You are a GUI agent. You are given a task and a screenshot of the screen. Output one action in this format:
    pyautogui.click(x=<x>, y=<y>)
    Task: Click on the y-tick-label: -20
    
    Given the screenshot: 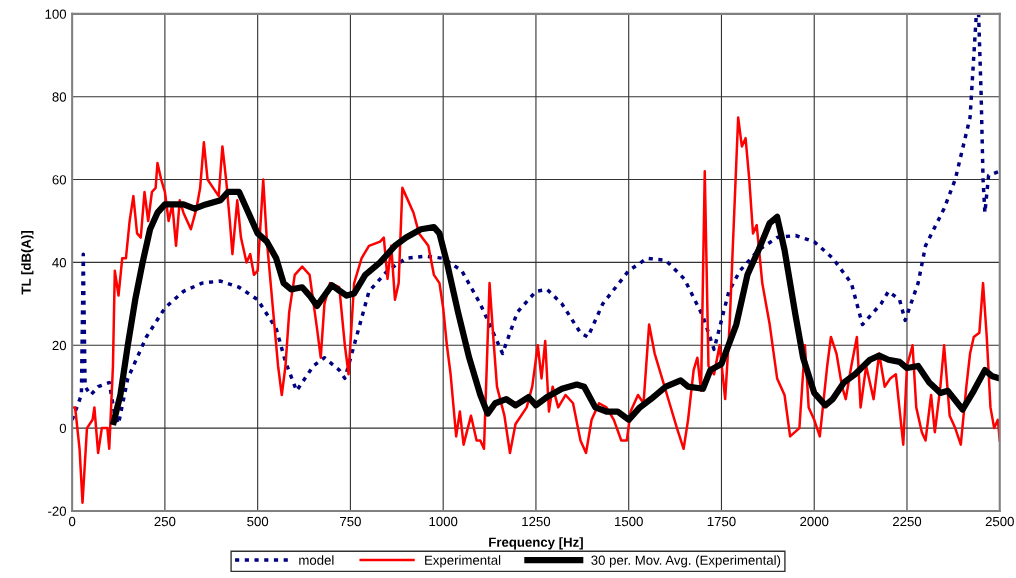 What is the action you would take?
    pyautogui.click(x=57, y=511)
    